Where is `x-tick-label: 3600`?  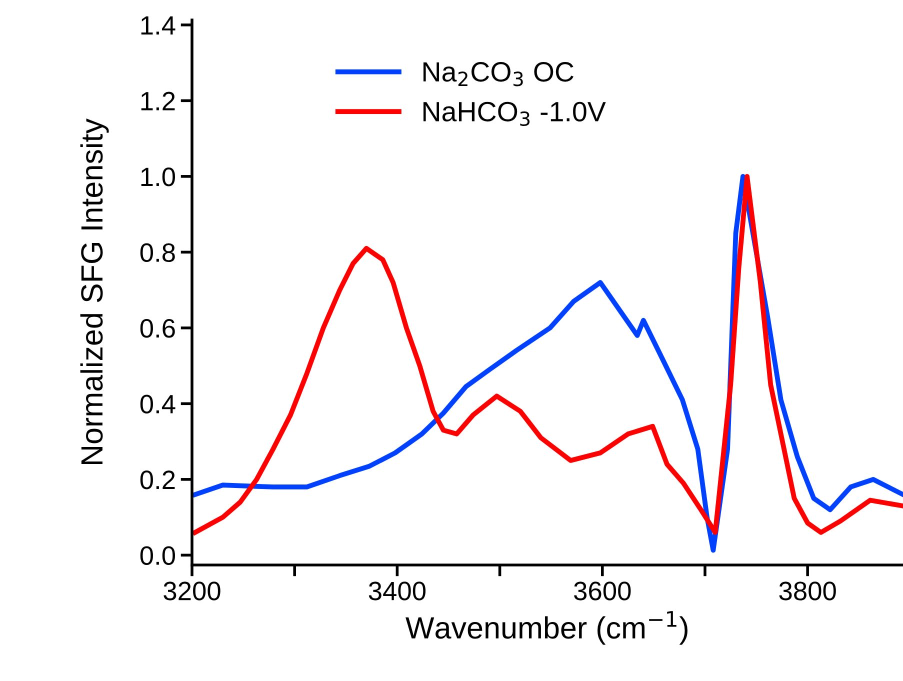
x-tick-label: 3600 is located at coordinates (602, 591).